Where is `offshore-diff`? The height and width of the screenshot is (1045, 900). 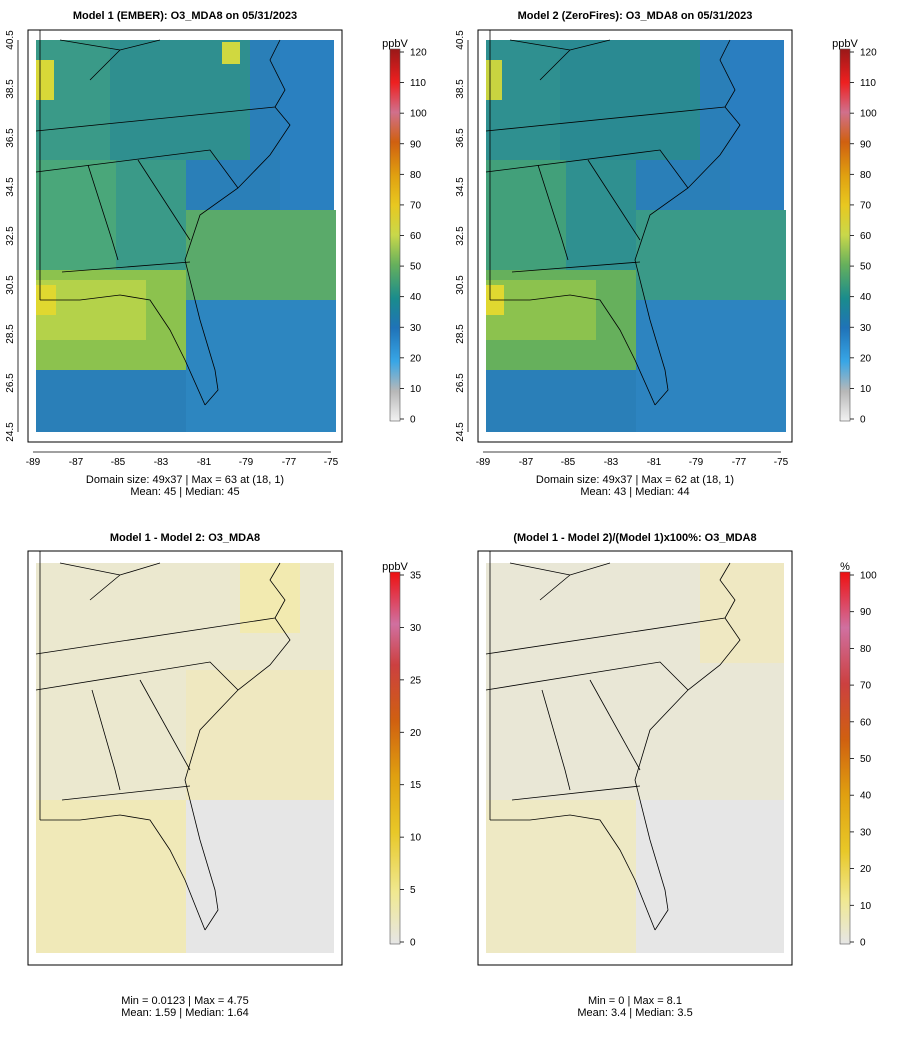 offshore-diff is located at coordinates (260, 735).